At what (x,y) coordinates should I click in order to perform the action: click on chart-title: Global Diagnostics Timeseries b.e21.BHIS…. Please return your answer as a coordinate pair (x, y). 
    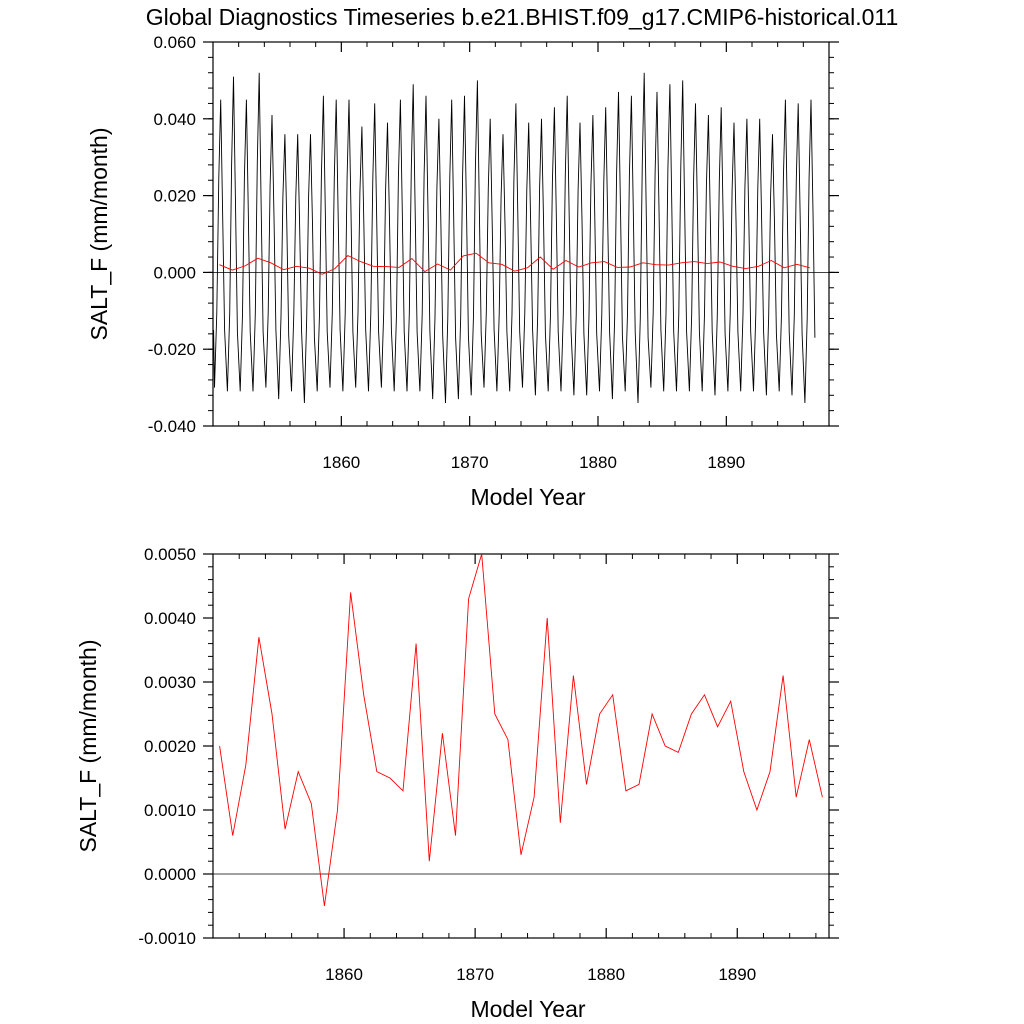
    Looking at the image, I should click on (522, 17).